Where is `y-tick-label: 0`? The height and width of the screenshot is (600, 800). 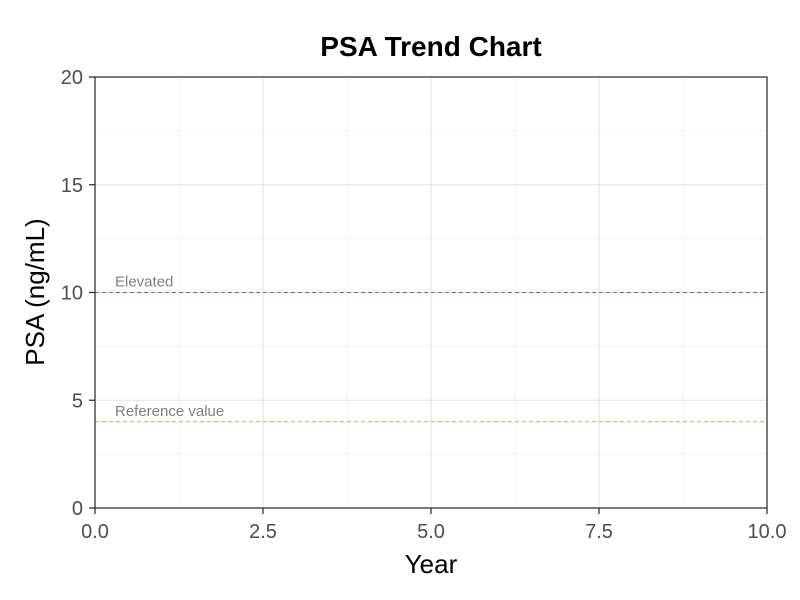 y-tick-label: 0 is located at coordinates (77, 509).